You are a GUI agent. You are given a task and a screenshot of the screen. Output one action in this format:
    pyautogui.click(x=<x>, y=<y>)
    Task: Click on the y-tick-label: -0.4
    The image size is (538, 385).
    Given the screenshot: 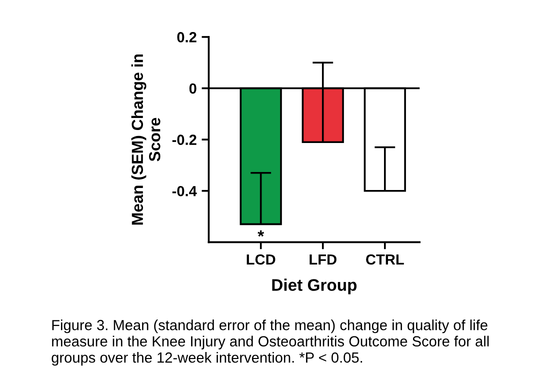 What is the action you would take?
    pyautogui.click(x=184, y=191)
    